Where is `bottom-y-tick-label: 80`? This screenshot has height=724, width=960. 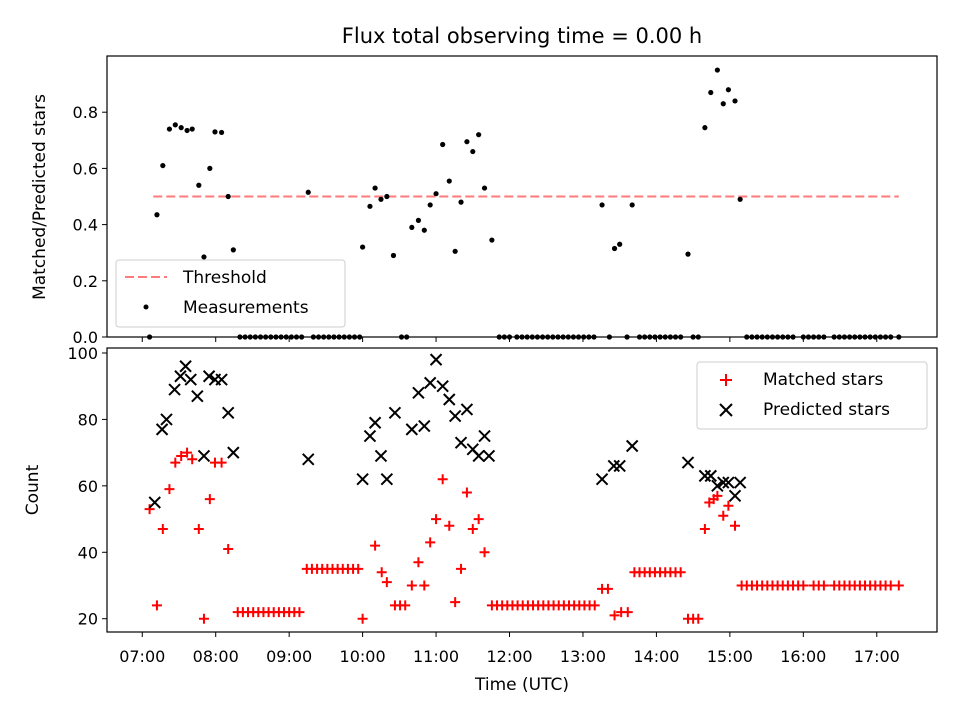
bottom-y-tick-label: 80 is located at coordinates (88, 419).